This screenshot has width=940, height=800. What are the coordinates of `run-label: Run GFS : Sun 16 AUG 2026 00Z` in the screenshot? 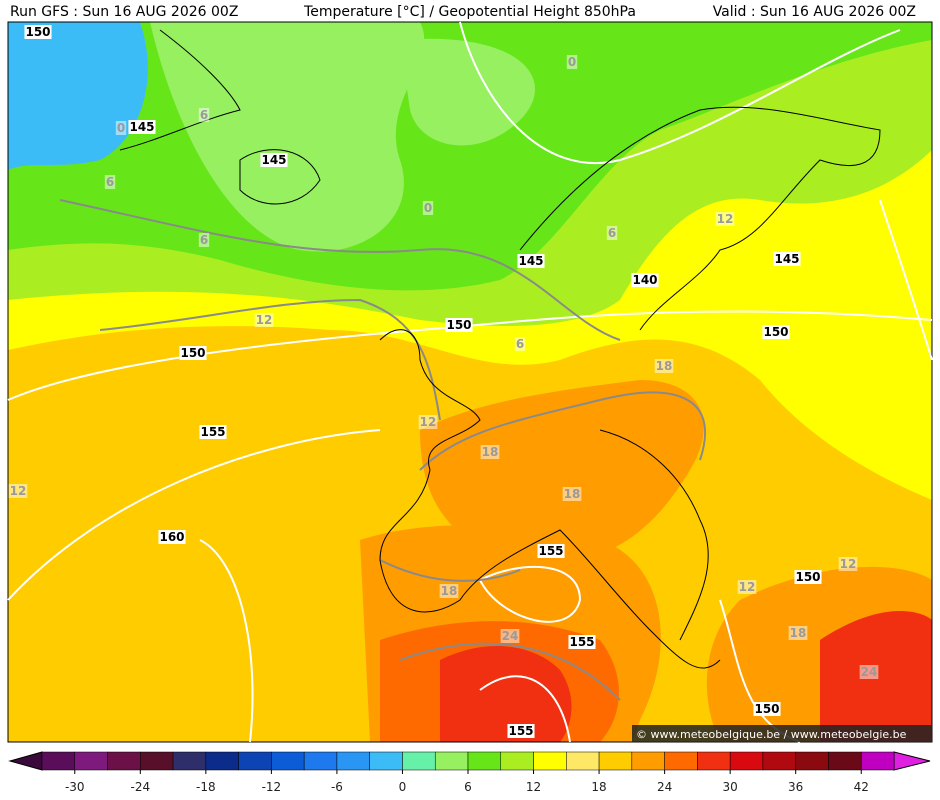 It's located at (124, 12).